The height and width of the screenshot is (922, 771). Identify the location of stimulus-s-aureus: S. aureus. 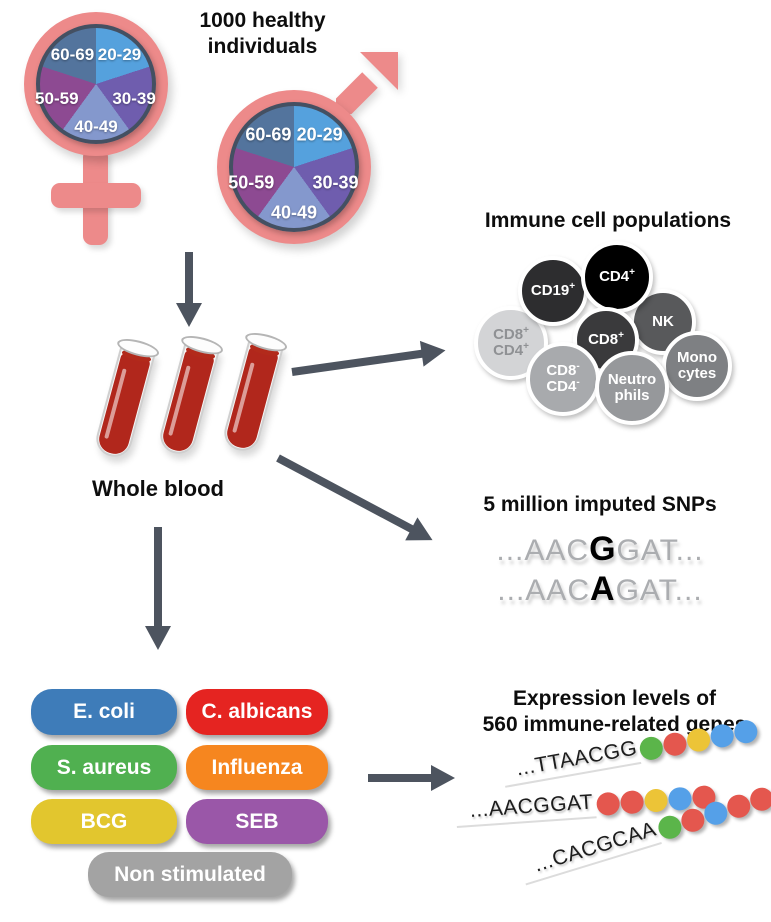
(104, 767).